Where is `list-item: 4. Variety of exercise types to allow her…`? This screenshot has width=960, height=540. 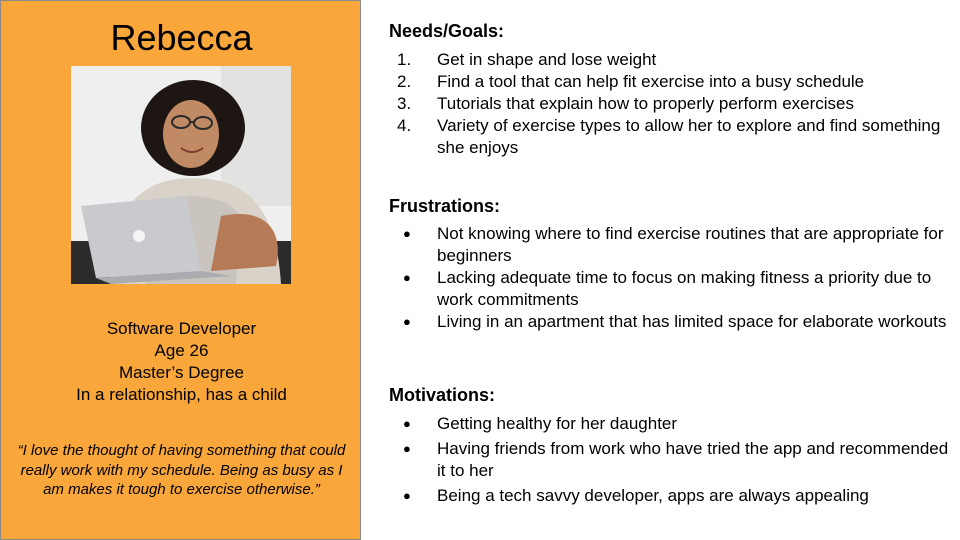
list-item: 4. Variety of exercise types to allow her… is located at coordinates (669, 137).